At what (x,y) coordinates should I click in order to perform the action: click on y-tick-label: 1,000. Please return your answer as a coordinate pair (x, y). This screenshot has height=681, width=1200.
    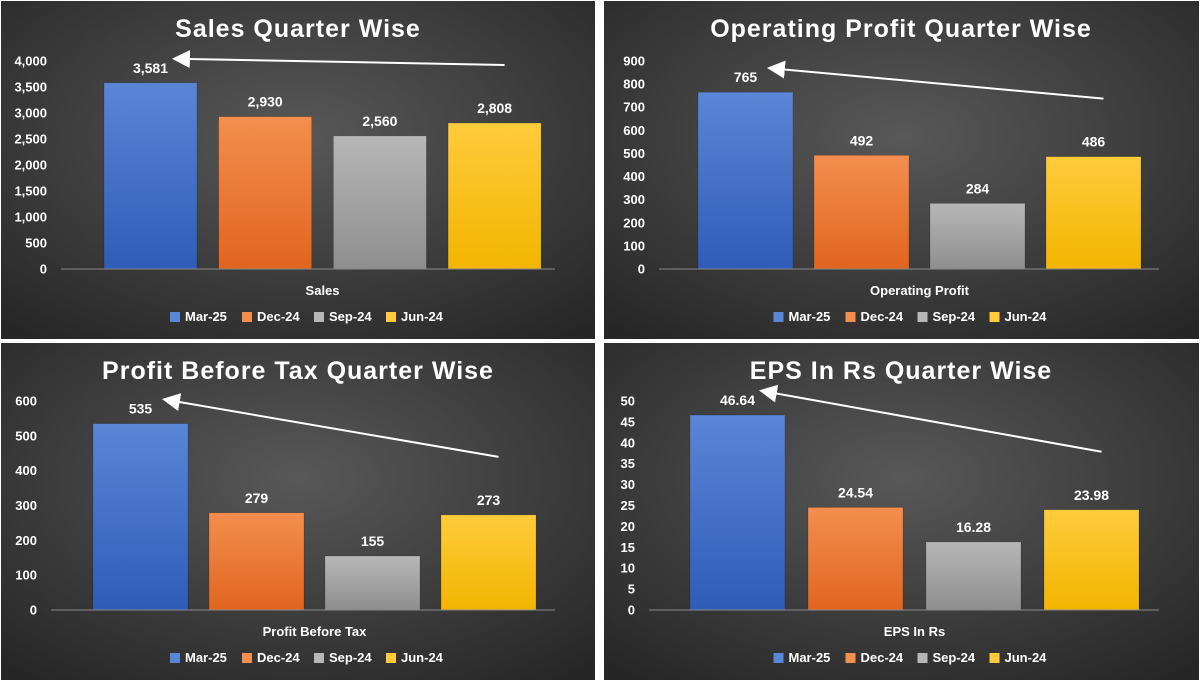
    Looking at the image, I should click on (30, 217).